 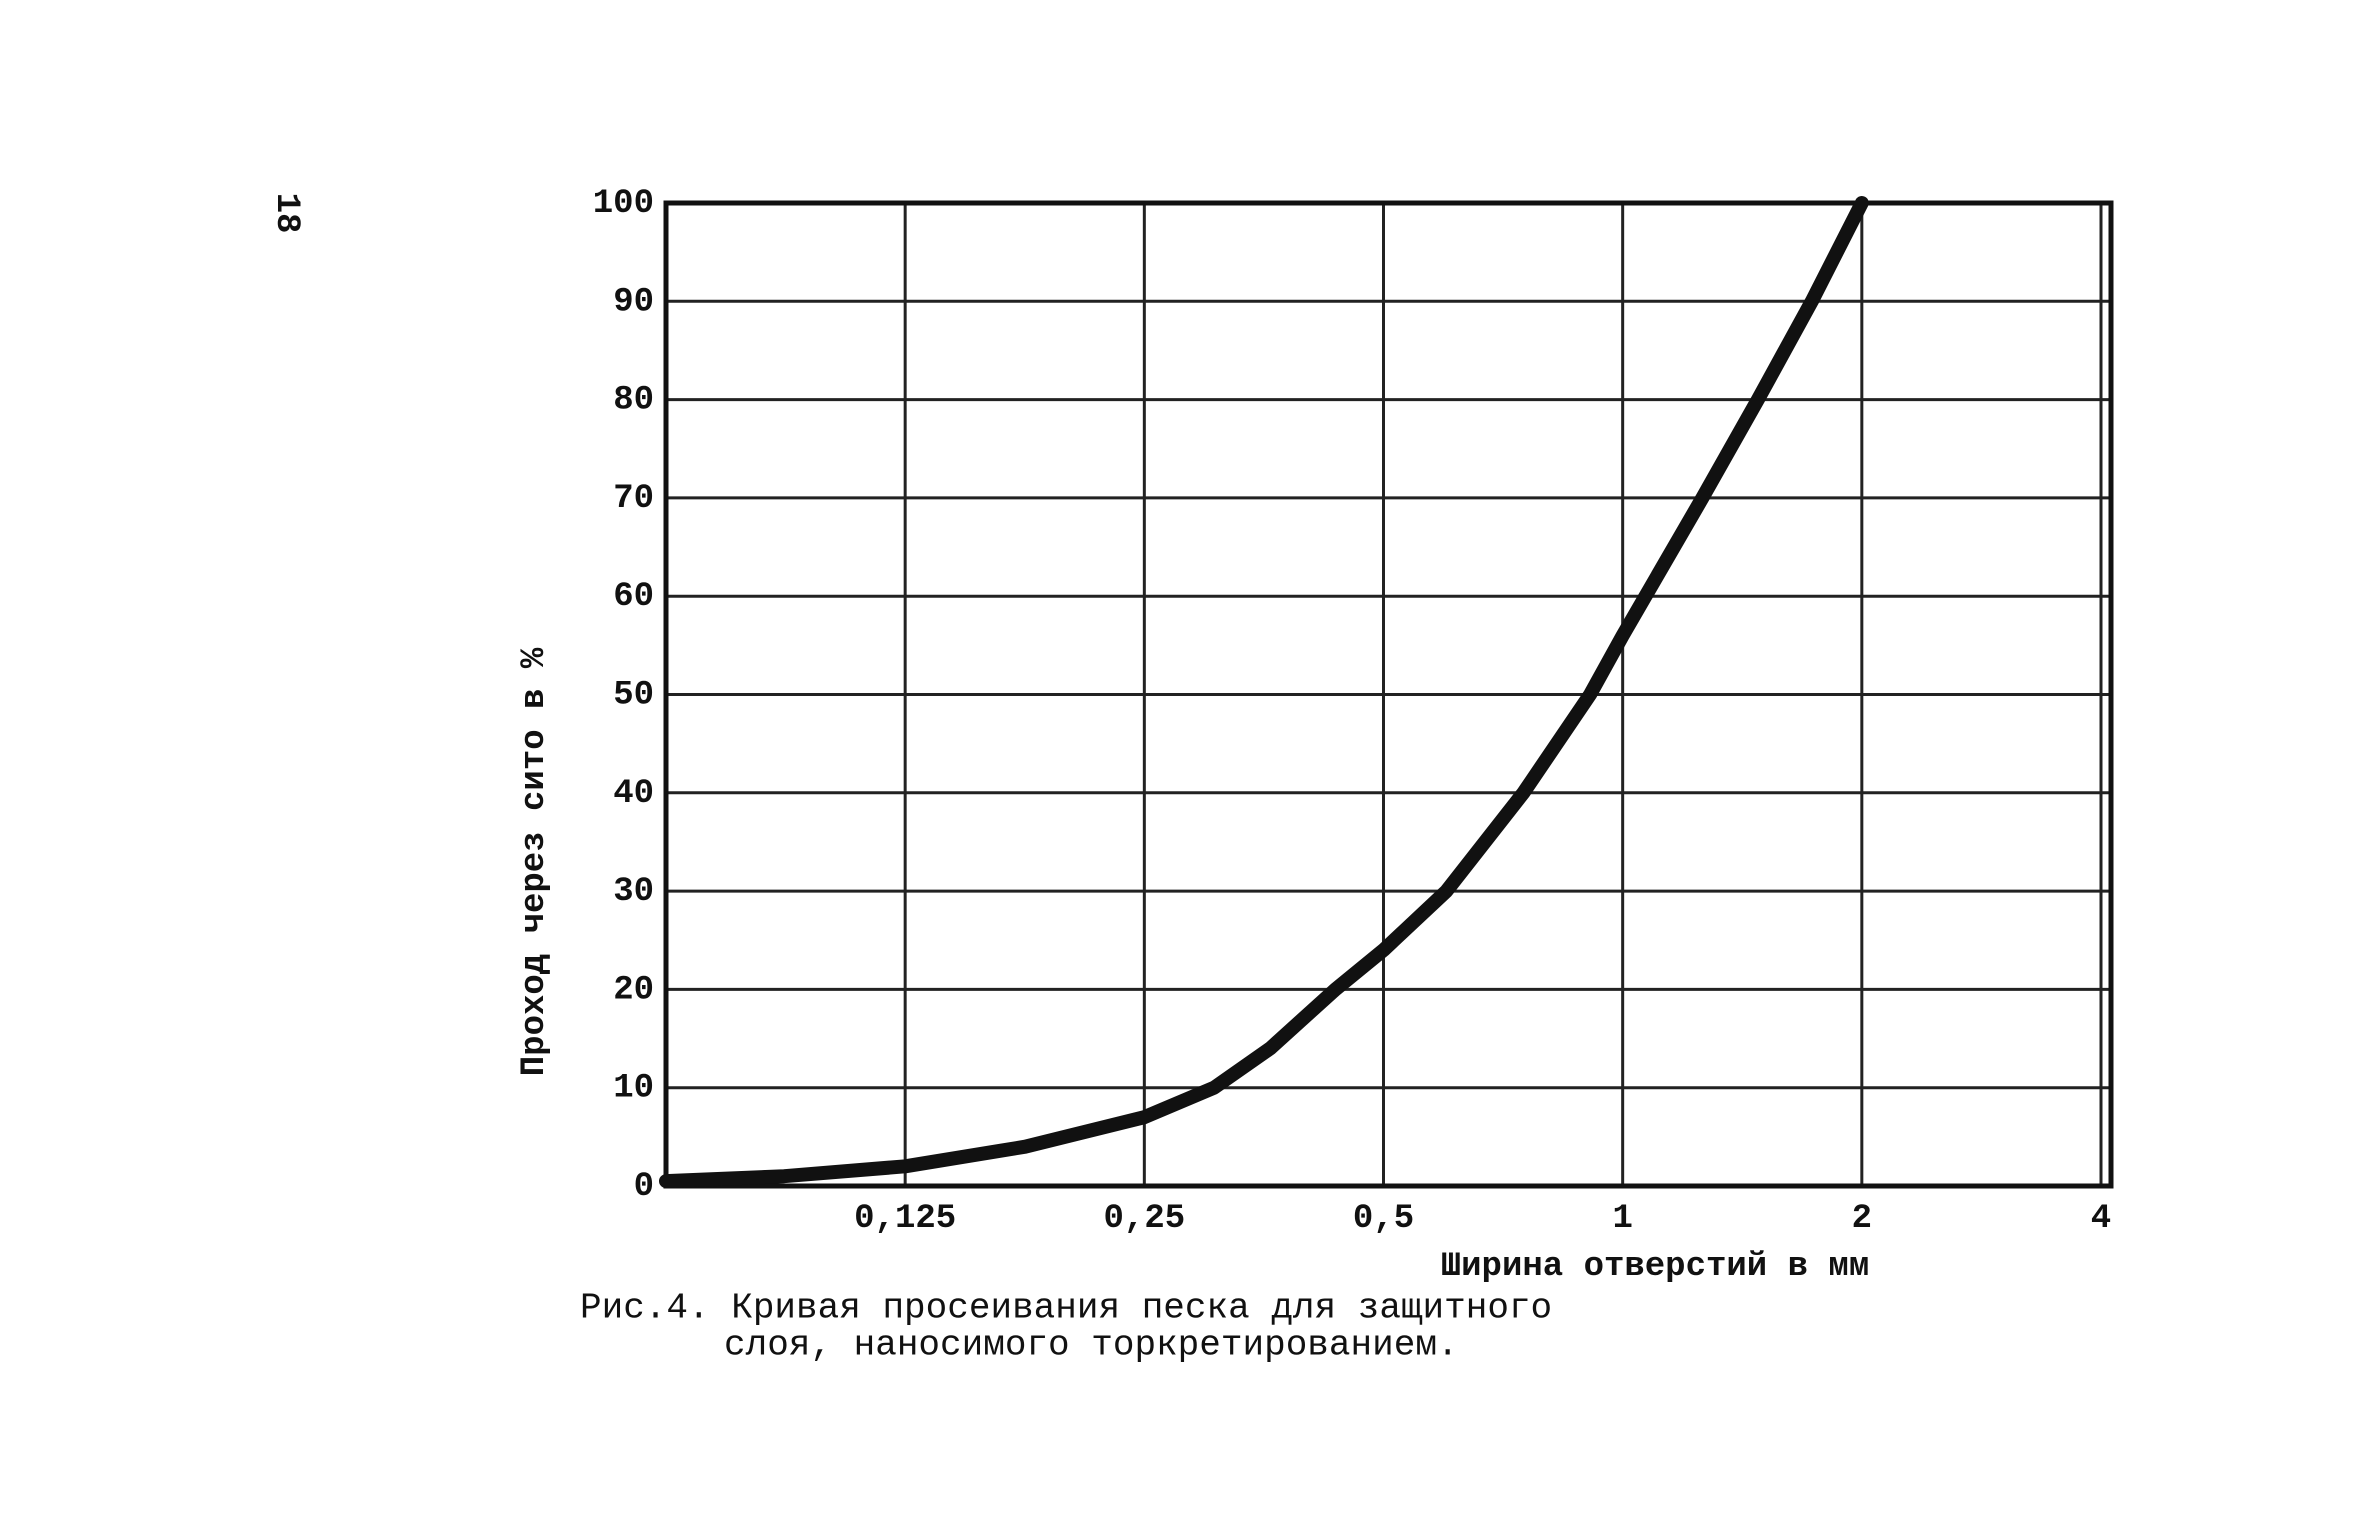 What do you see at coordinates (905, 1219) in the screenshot?
I see `x-tick-label: 0,125` at bounding box center [905, 1219].